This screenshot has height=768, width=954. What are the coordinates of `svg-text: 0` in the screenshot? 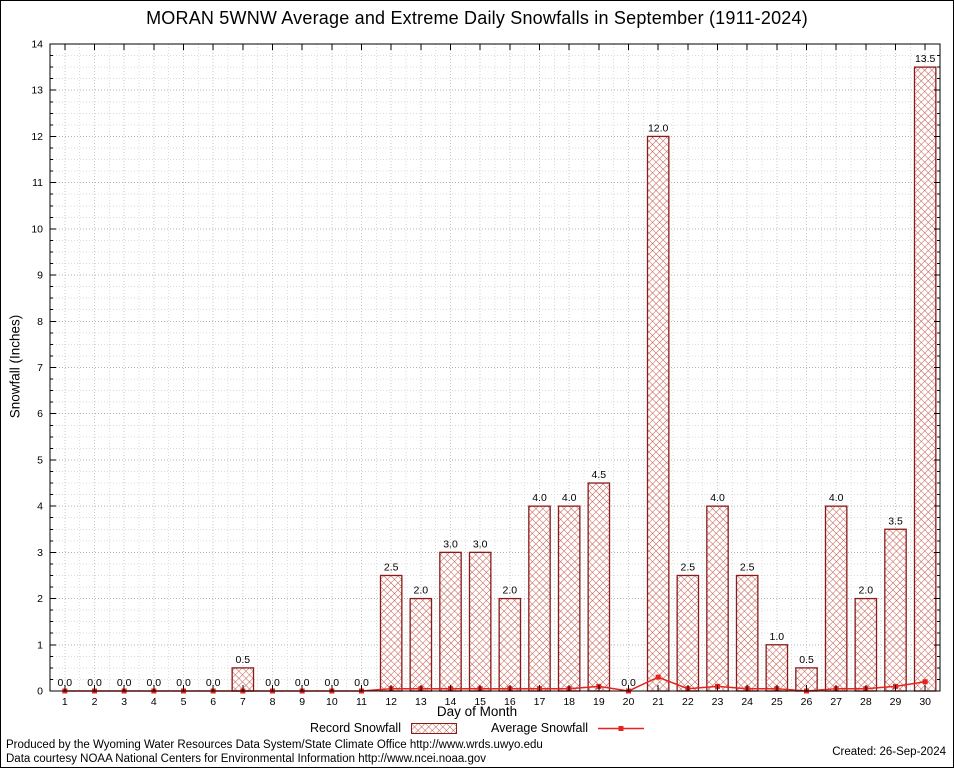 It's located at (40, 692).